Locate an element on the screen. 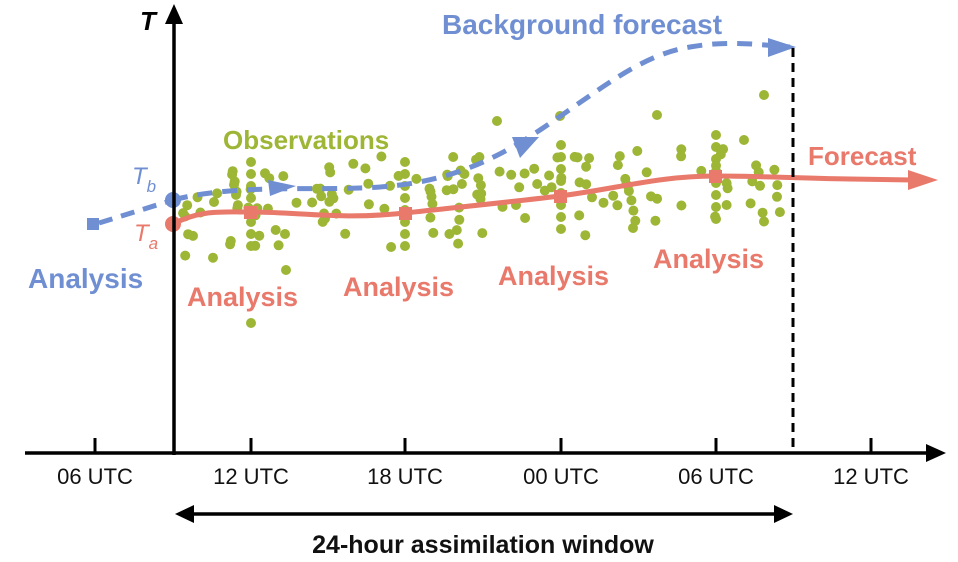 The image size is (958, 562). forecast-arrowhead is located at coordinates (923, 180).